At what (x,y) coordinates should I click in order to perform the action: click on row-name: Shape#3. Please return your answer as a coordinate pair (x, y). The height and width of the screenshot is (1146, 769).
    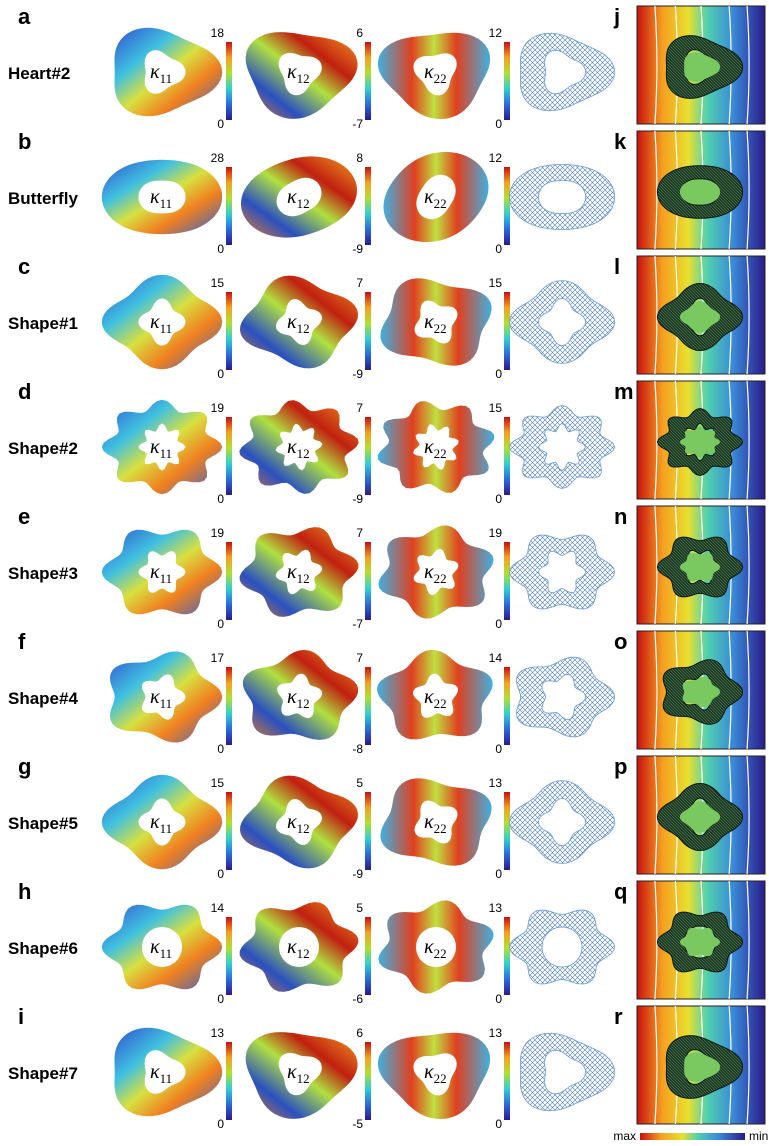
    Looking at the image, I should click on (43, 573).